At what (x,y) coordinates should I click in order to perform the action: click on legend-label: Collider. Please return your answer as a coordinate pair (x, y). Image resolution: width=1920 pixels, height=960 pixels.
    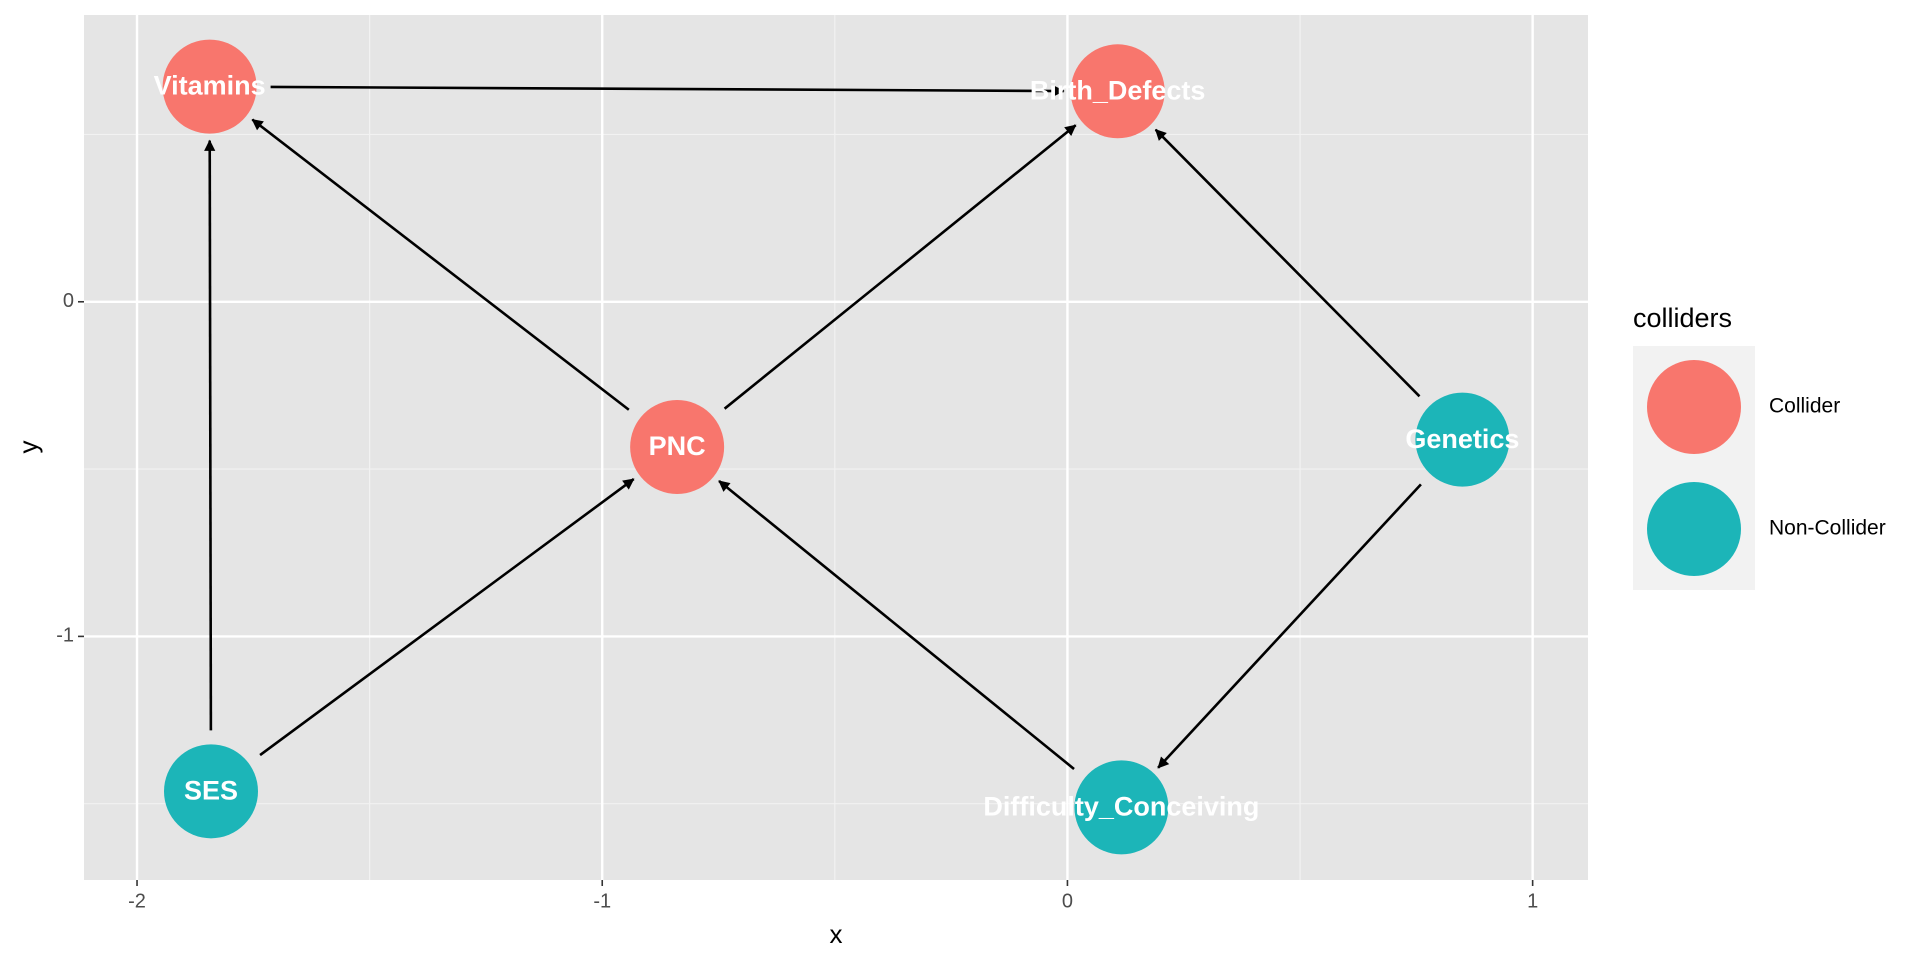
    Looking at the image, I should click on (1804, 406).